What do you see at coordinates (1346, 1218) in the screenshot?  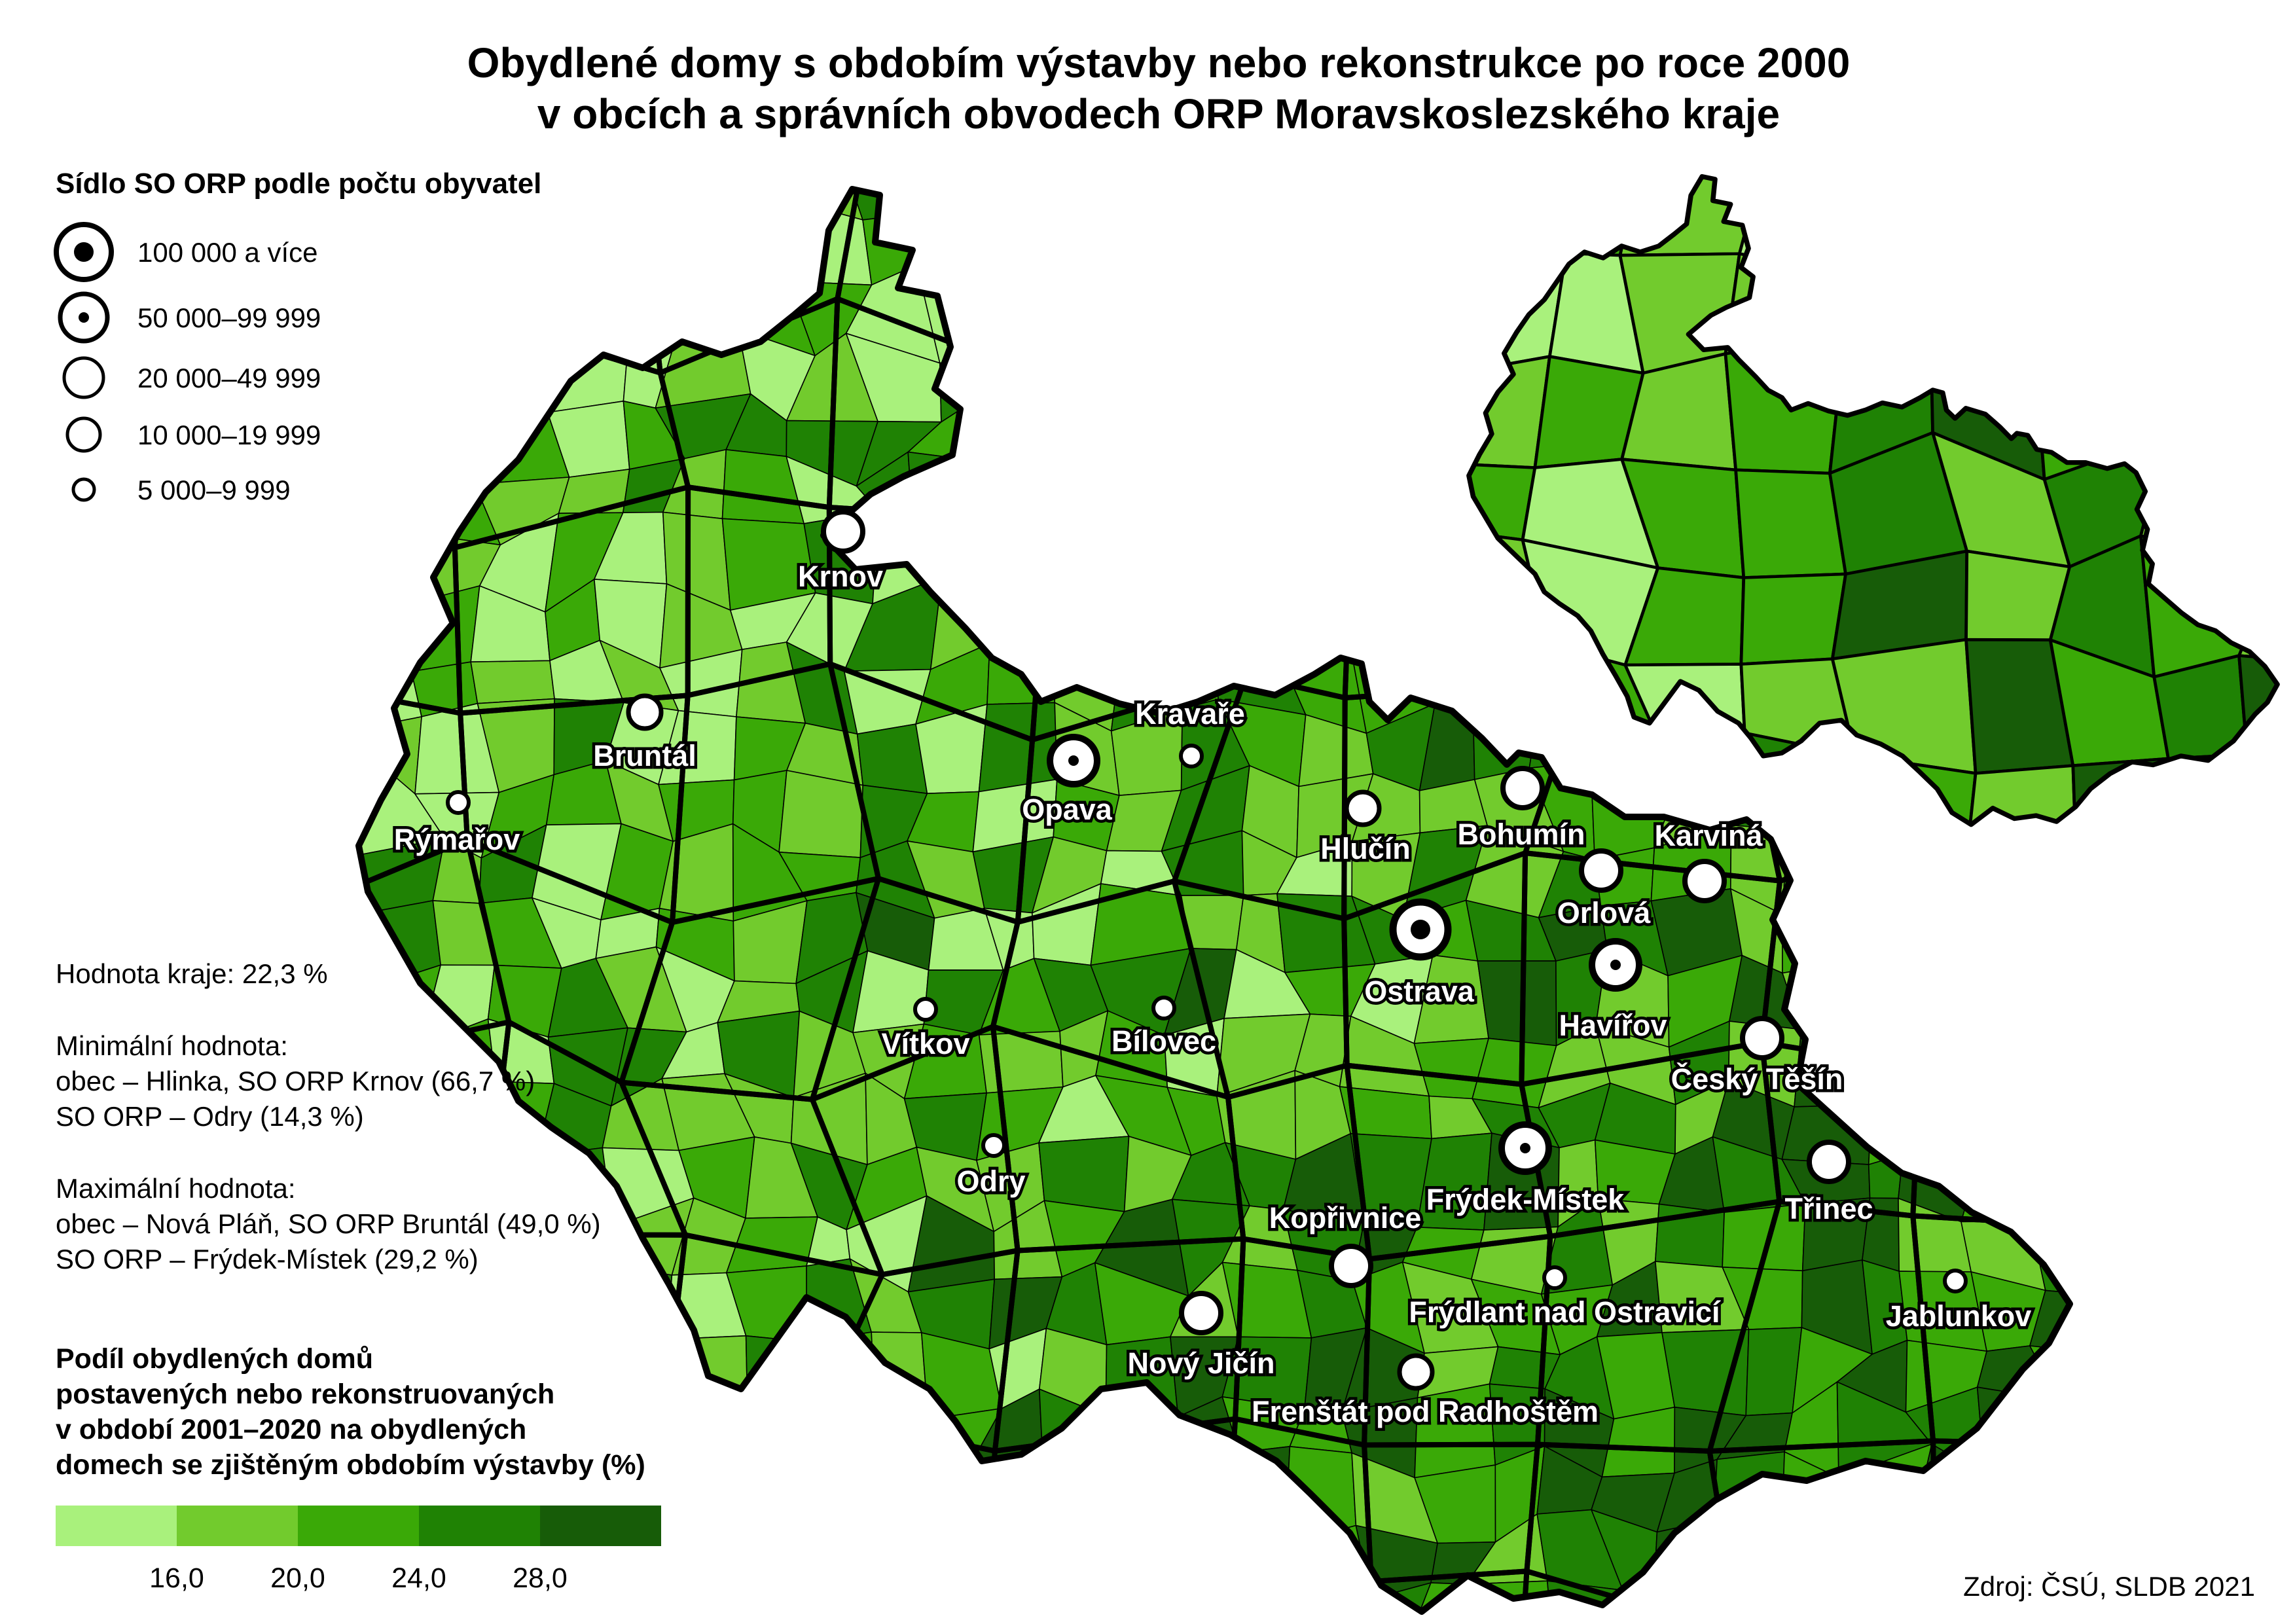 I see `city-label: Kopřivnice` at bounding box center [1346, 1218].